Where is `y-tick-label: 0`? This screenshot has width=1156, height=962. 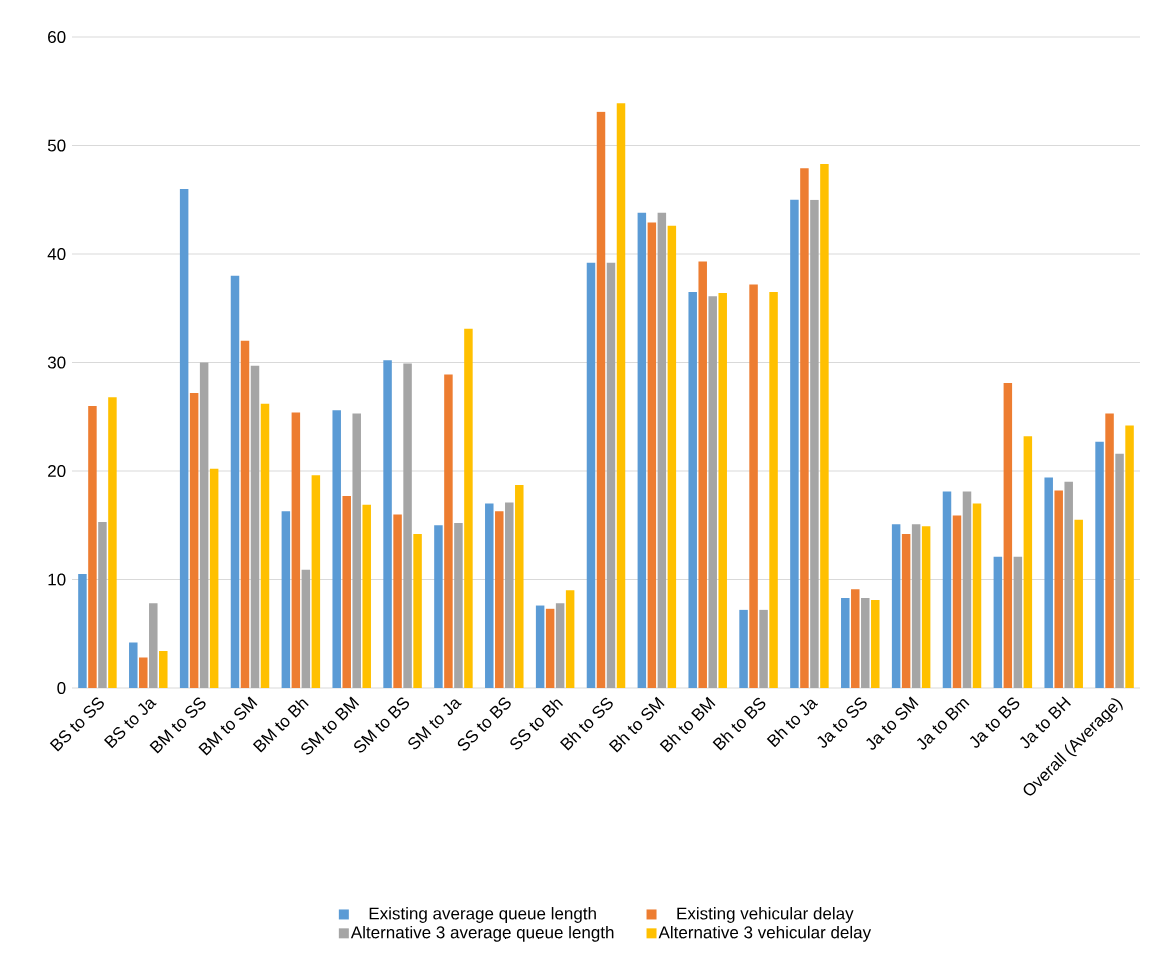 y-tick-label: 0 is located at coordinates (61, 688).